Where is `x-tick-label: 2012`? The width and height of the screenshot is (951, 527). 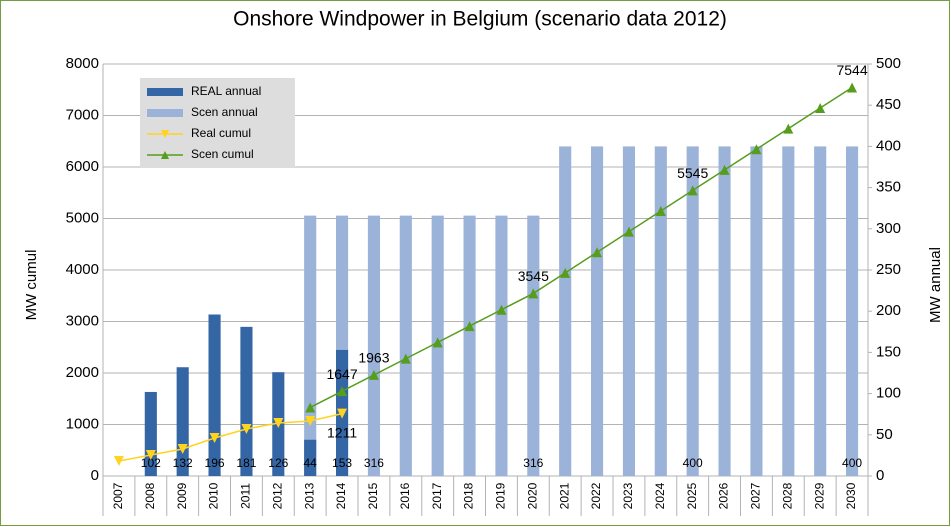 x-tick-label: 2012 is located at coordinates (277, 495).